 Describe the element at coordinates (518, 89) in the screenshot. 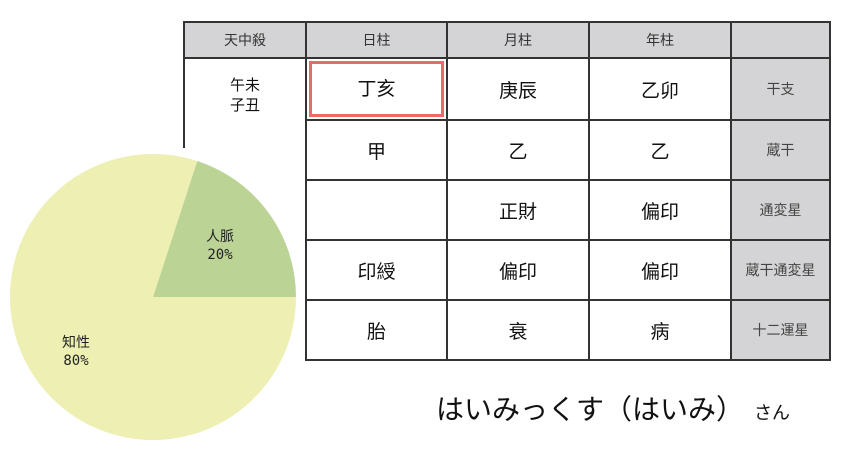

I see `table-cell: 庚辰` at that location.